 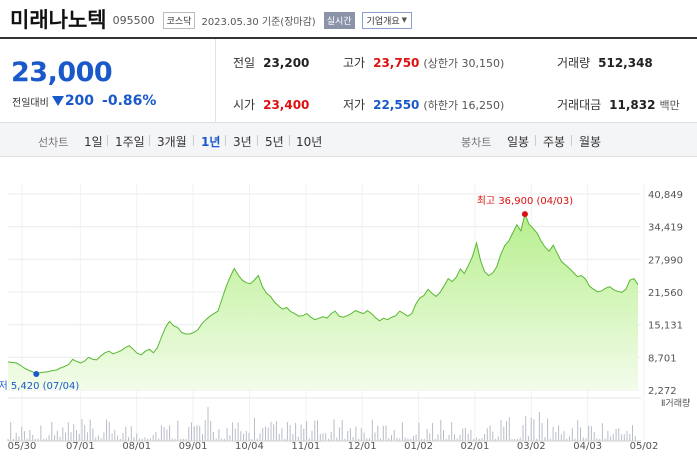 What do you see at coordinates (625, 63) in the screenshot?
I see `stat-value: 512,348` at bounding box center [625, 63].